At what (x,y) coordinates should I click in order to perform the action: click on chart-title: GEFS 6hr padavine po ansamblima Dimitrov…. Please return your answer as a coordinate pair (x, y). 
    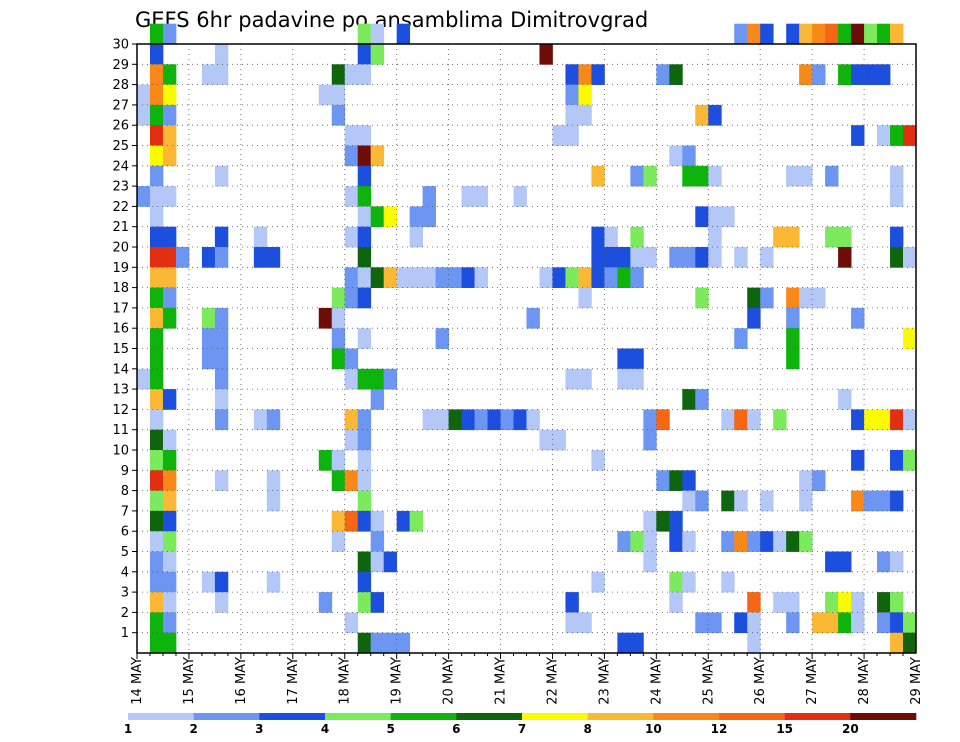
    Looking at the image, I should click on (391, 20).